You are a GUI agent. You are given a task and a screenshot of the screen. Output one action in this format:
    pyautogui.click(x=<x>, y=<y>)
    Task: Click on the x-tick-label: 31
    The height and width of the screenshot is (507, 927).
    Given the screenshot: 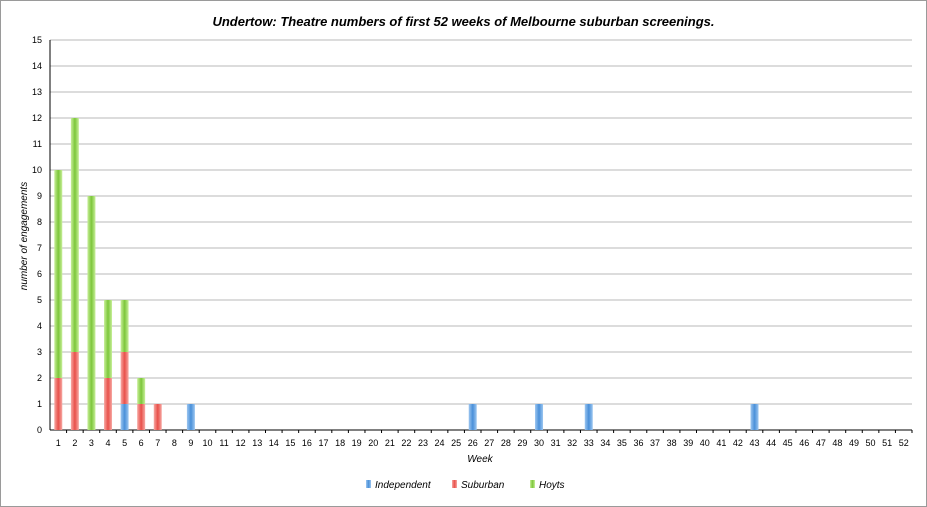 What is the action you would take?
    pyautogui.click(x=556, y=443)
    